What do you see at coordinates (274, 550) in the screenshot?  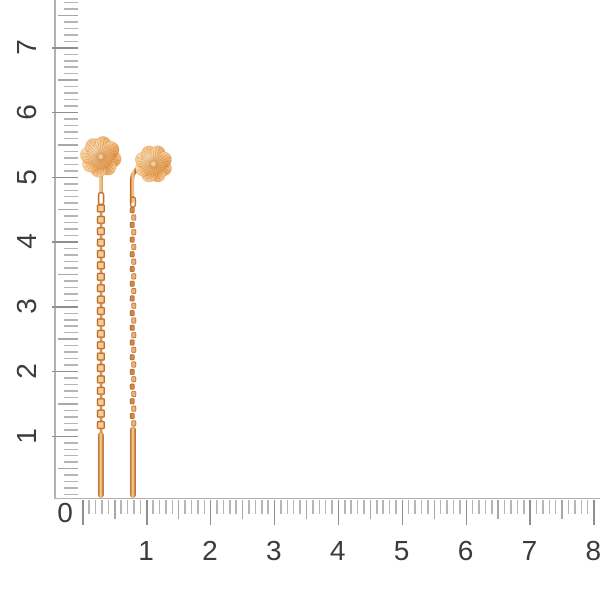 I see `horizontal-ruler-label: 3` at bounding box center [274, 550].